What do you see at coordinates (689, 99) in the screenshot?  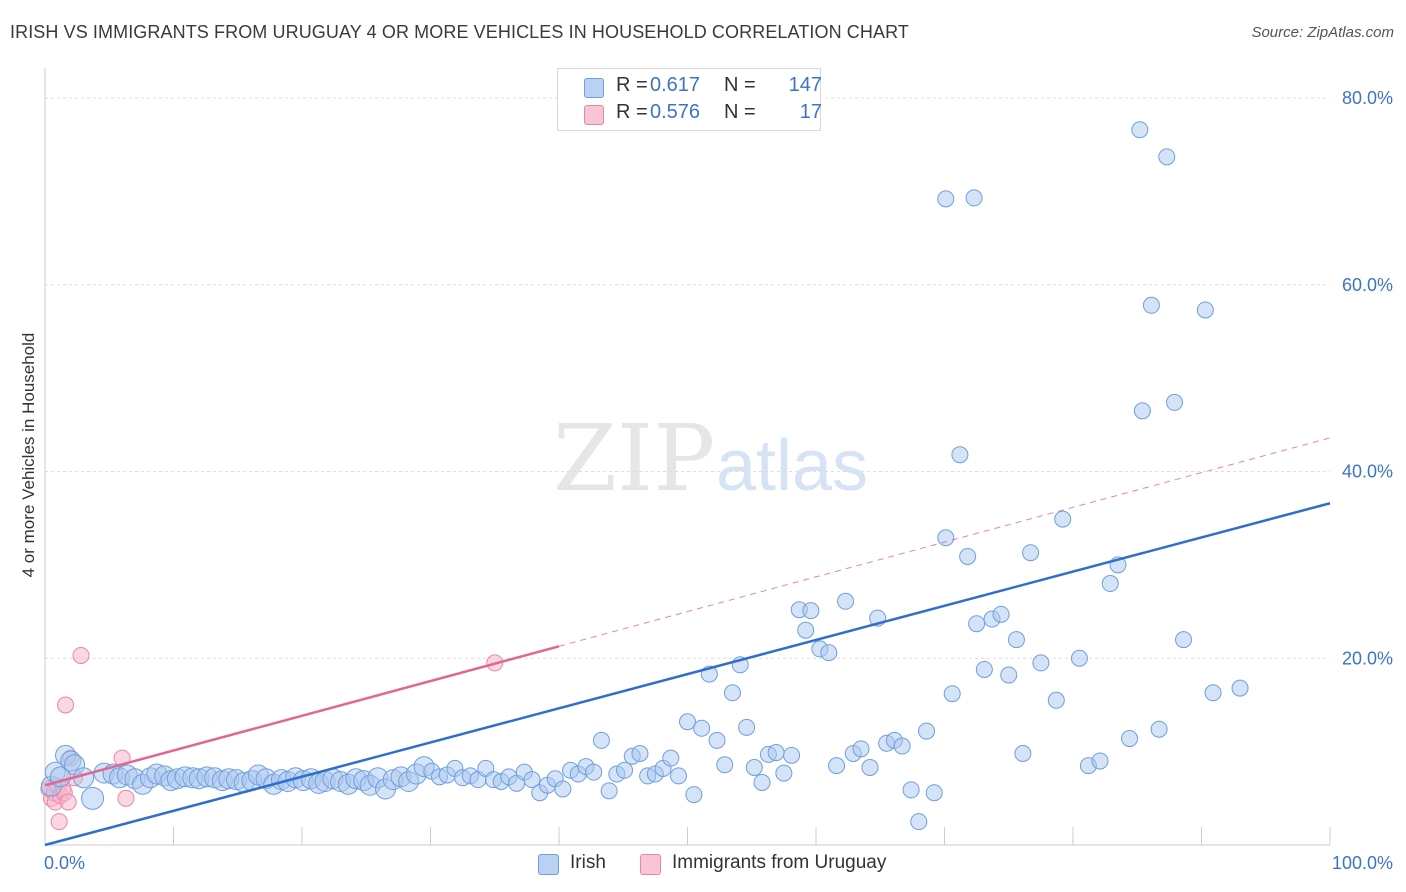 I see `stats-legend: R = 0.617 N = 147 R = 0.576 N = 17` at bounding box center [689, 99].